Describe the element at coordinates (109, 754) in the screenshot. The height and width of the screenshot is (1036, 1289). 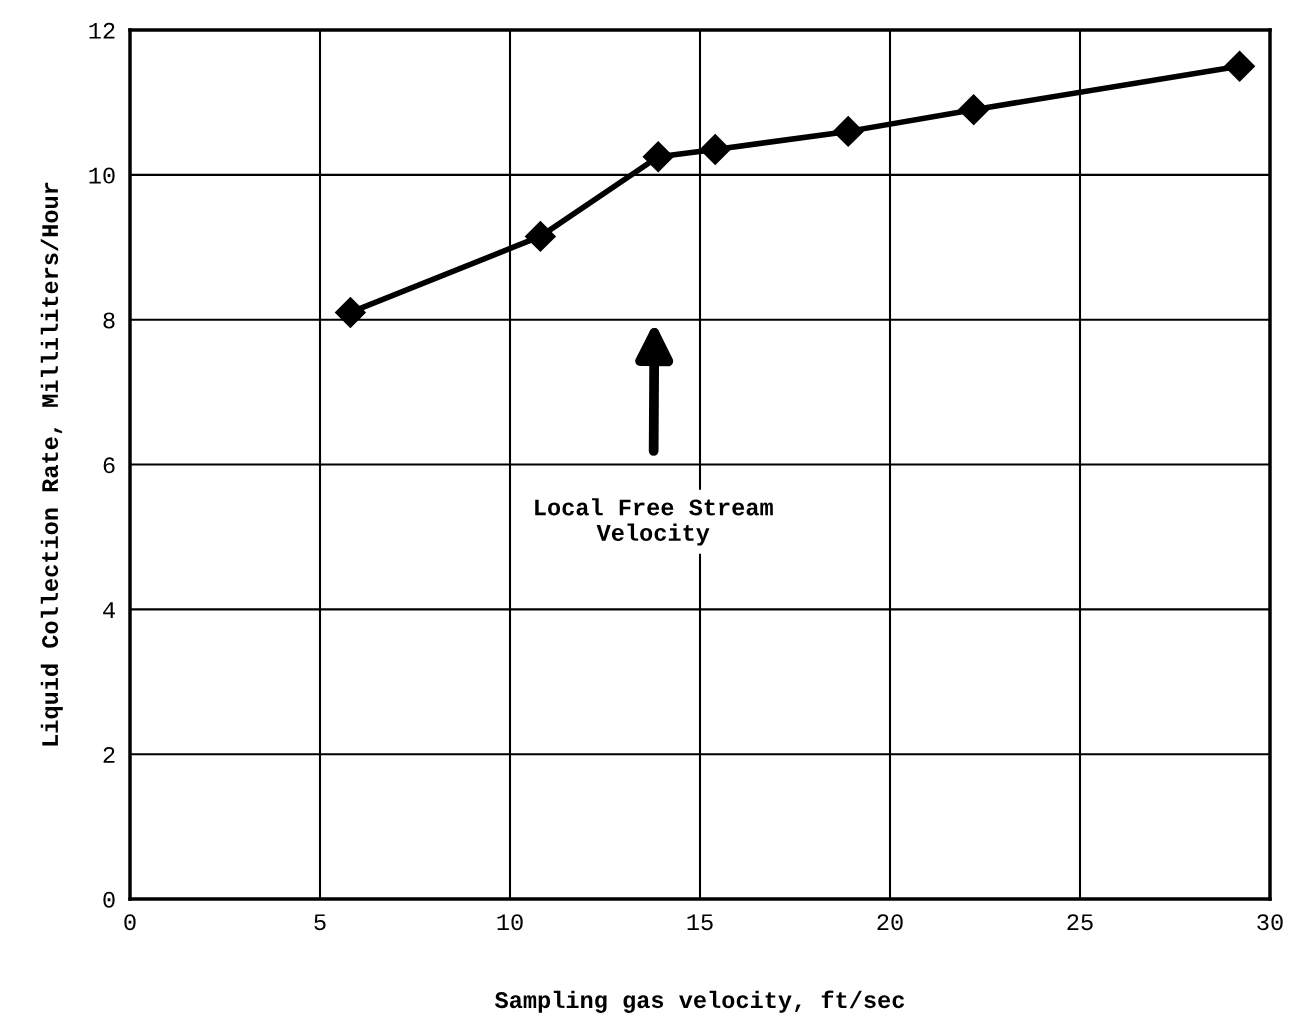
I see `y-tick-label: 2` at that location.